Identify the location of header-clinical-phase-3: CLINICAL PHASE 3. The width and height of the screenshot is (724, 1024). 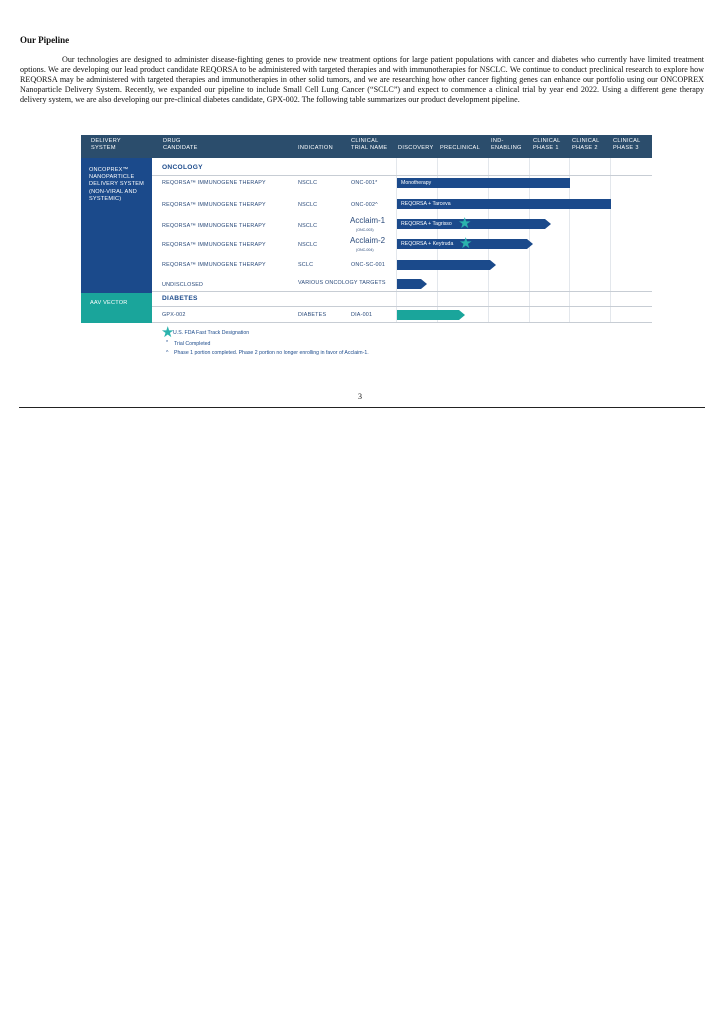
(627, 144).